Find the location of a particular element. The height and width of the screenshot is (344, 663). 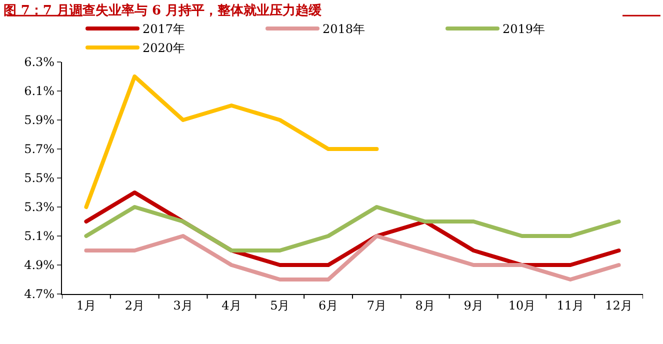

y-tick-label: 5.7% is located at coordinates (39, 149).